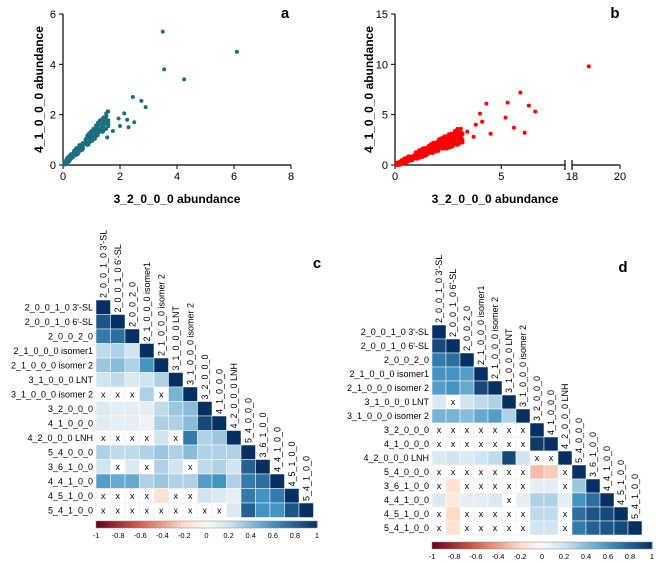 The image size is (656, 563). What do you see at coordinates (551, 412) in the screenshot?
I see `column-label: 4_1_0_0_0` at bounding box center [551, 412].